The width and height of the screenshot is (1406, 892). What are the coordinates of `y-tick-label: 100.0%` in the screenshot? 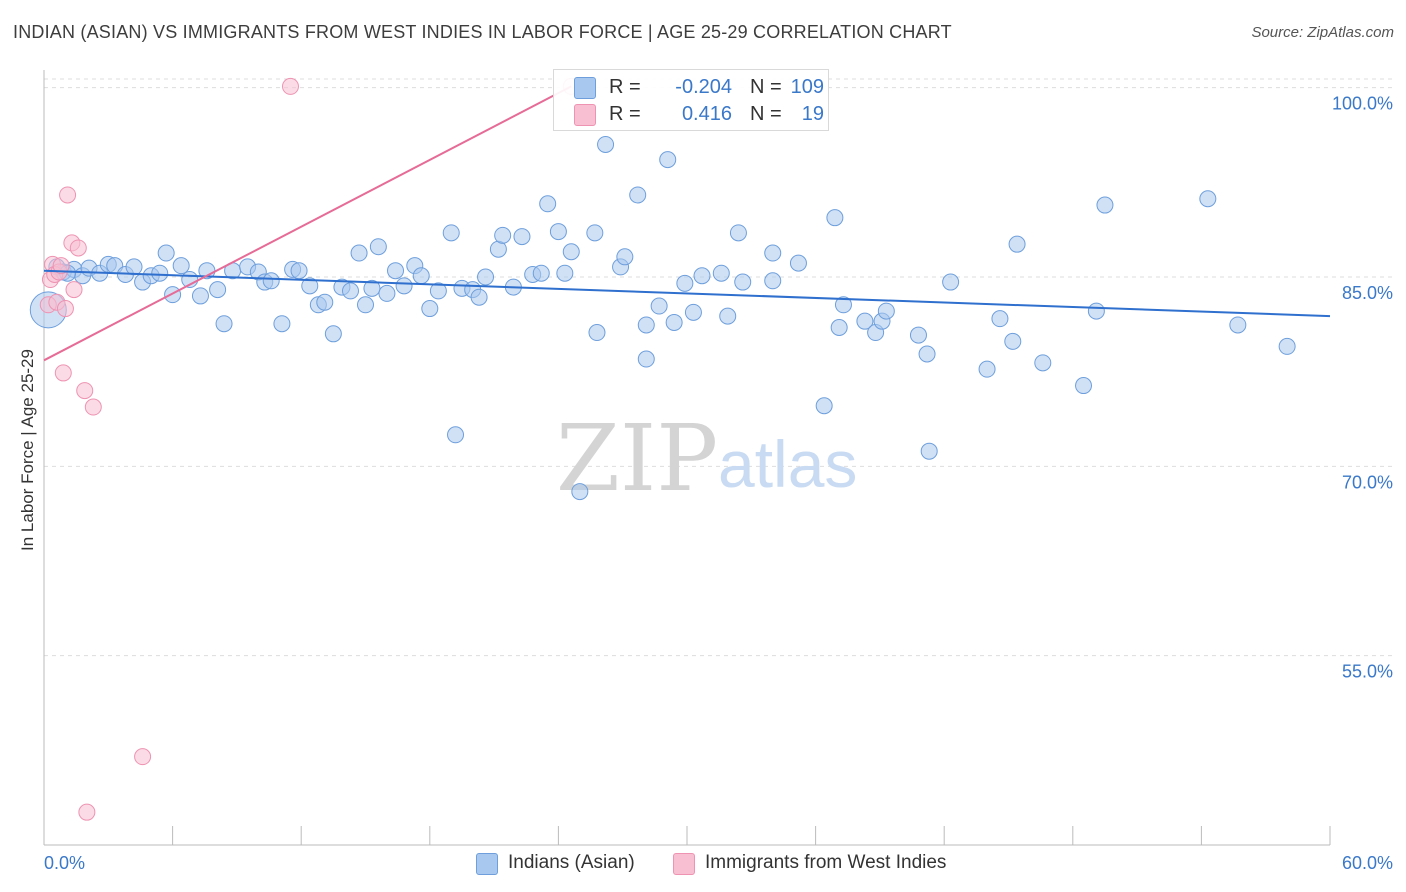 It's located at (1362, 104).